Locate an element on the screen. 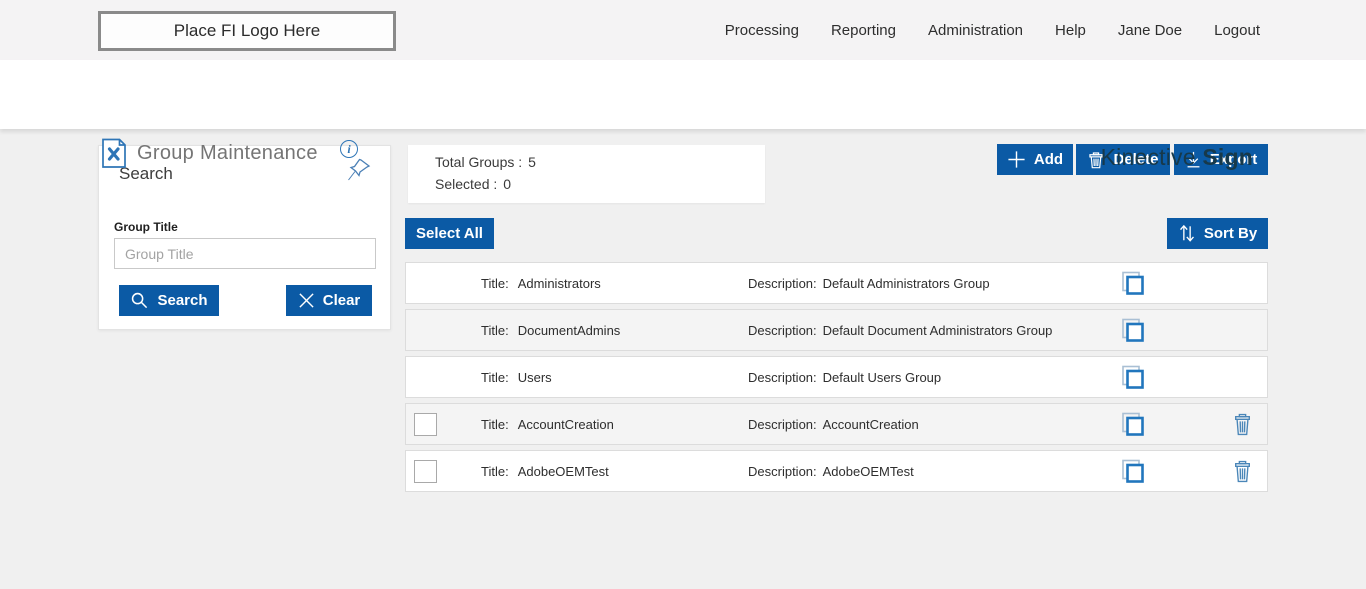 The height and width of the screenshot is (589, 1366). fi-logo-text: Place FI Logo Here is located at coordinates (247, 30).